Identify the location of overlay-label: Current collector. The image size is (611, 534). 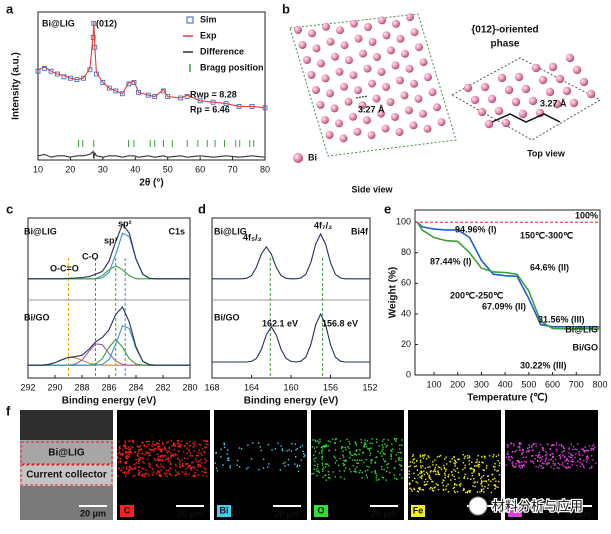
(66, 475).